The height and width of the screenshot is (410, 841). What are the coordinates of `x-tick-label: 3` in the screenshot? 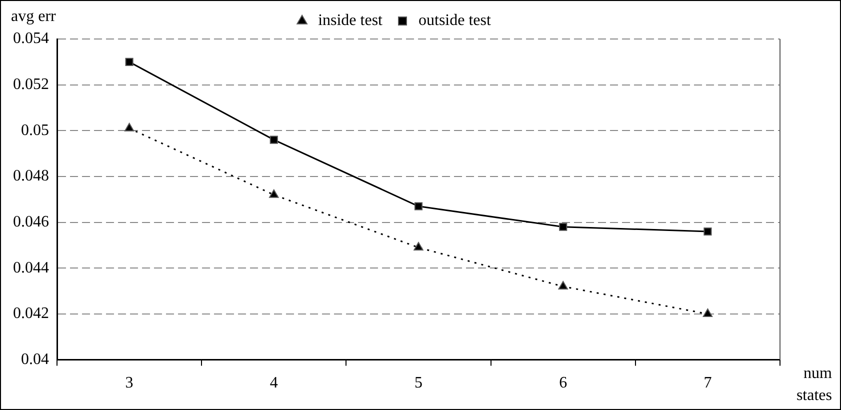 It's located at (129, 383).